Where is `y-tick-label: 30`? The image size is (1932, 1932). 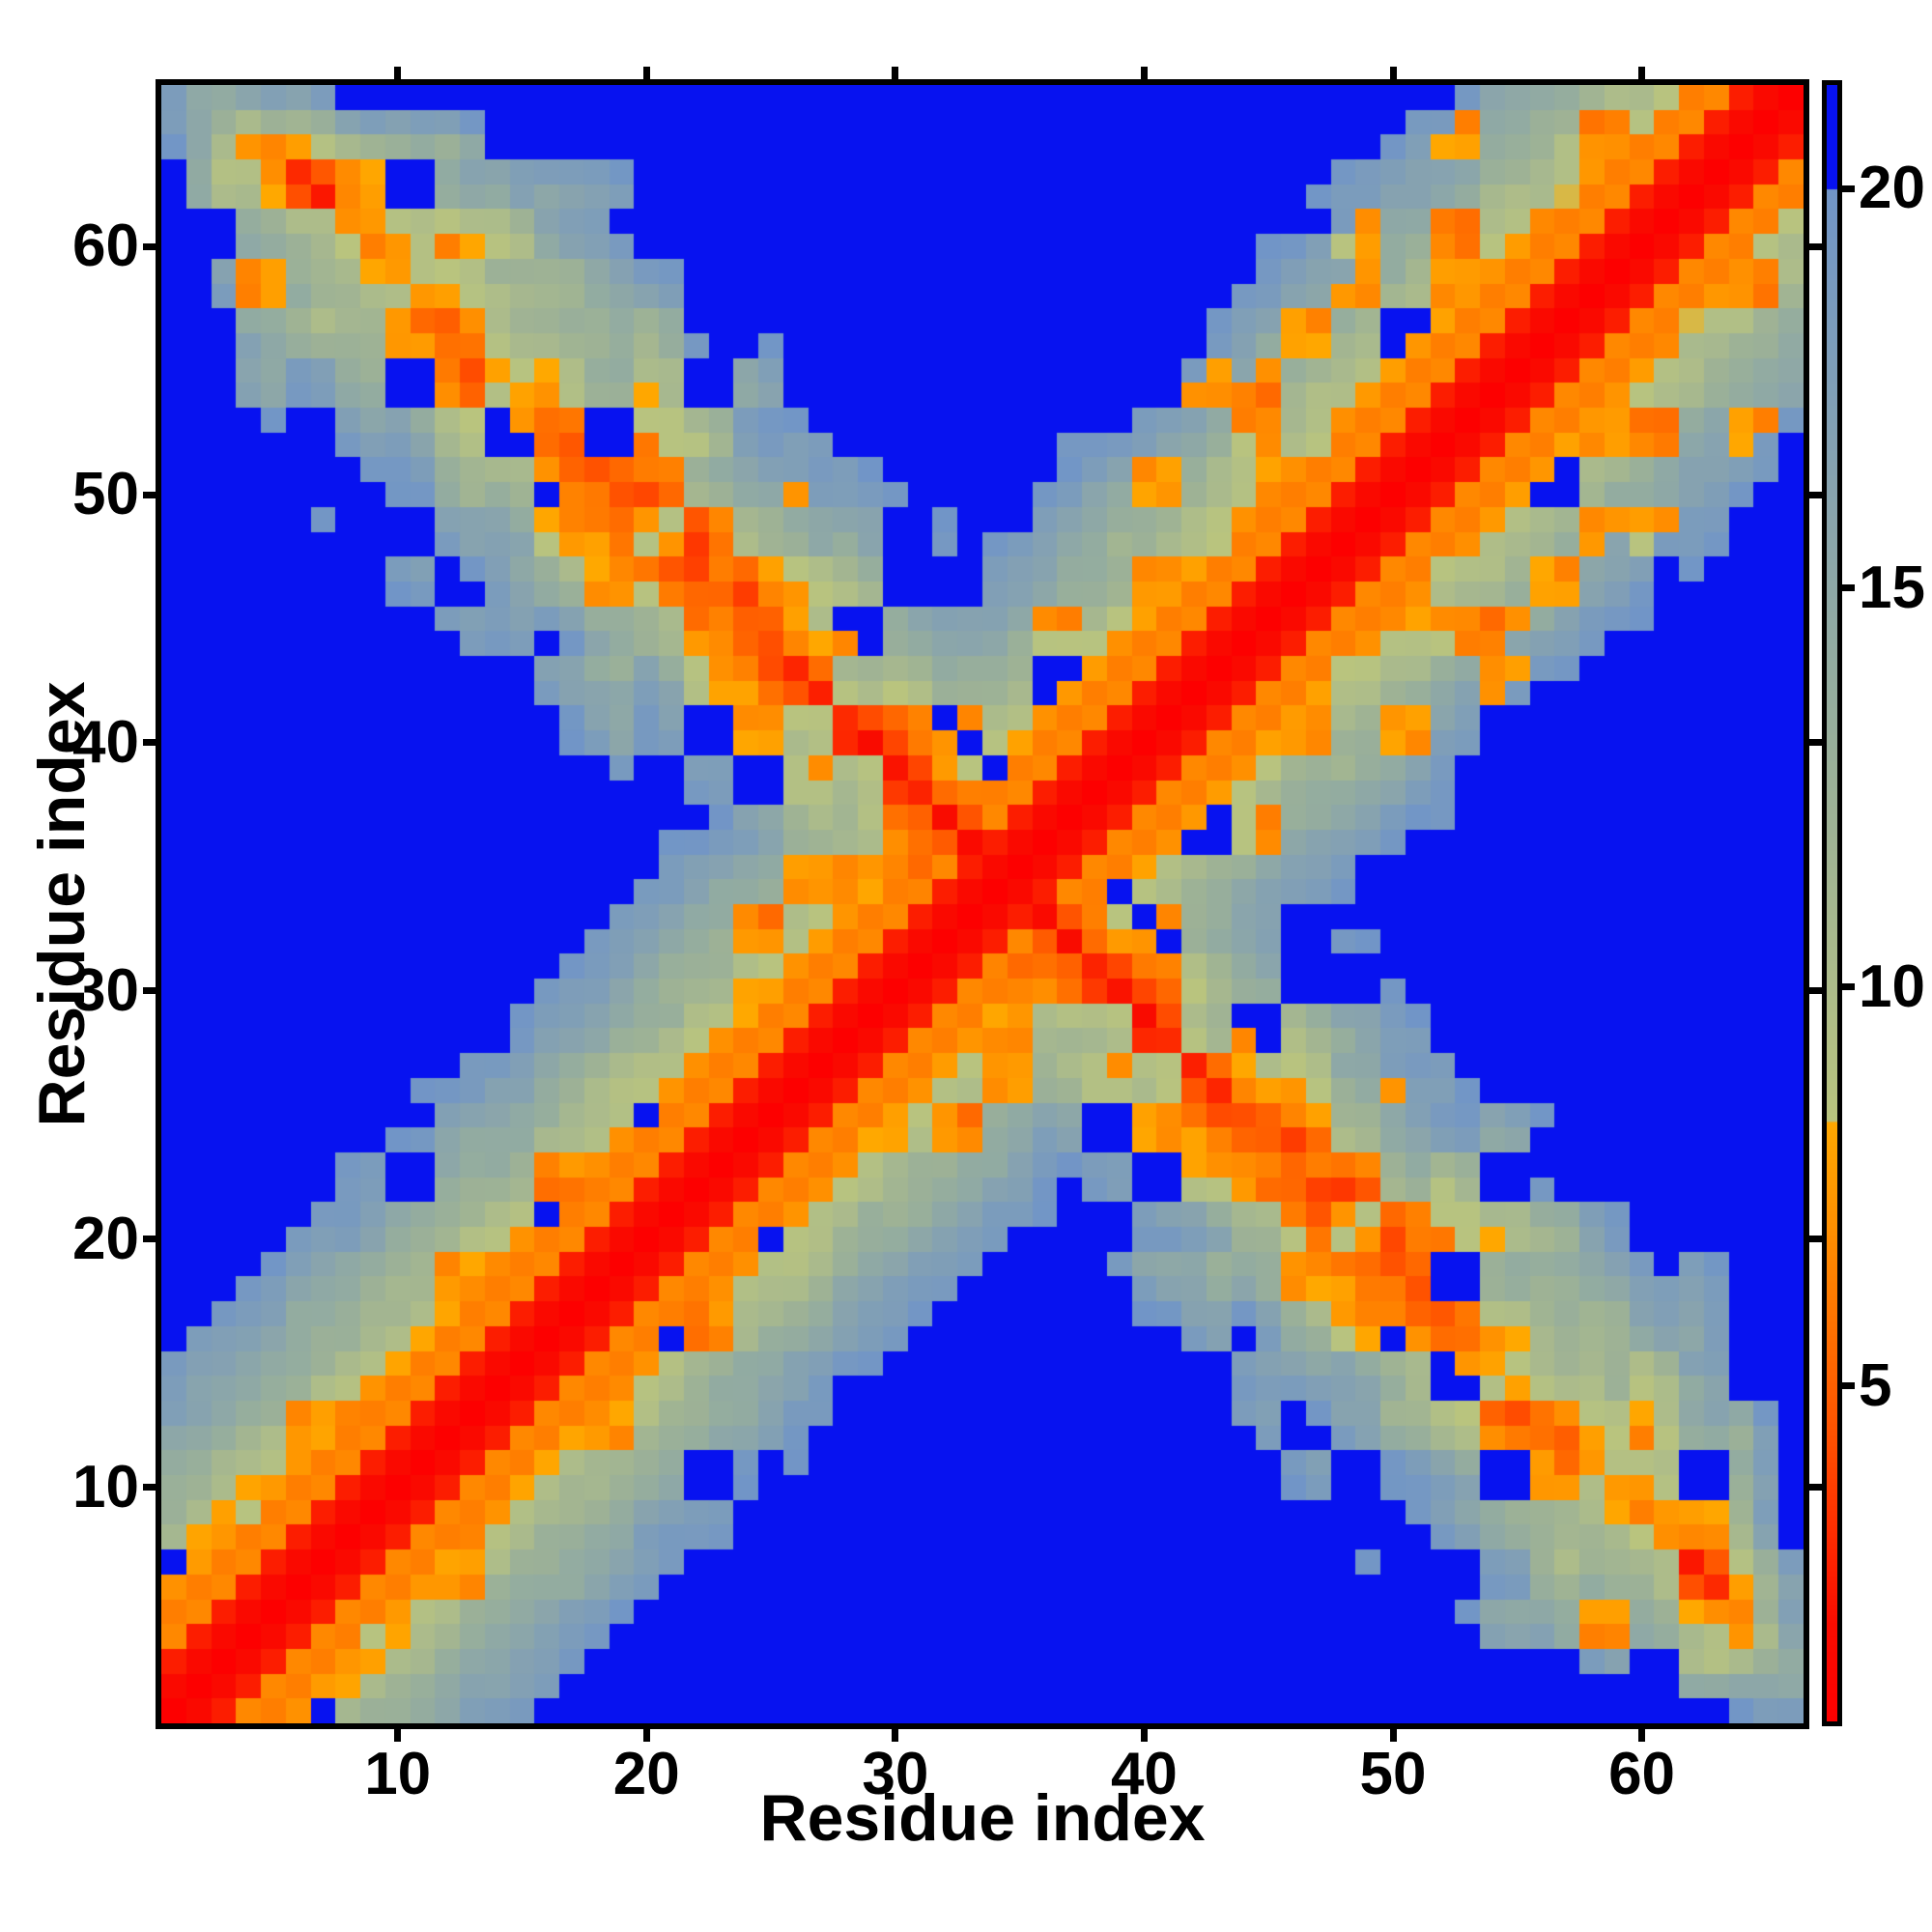
y-tick-label: 30 is located at coordinates (105, 990).